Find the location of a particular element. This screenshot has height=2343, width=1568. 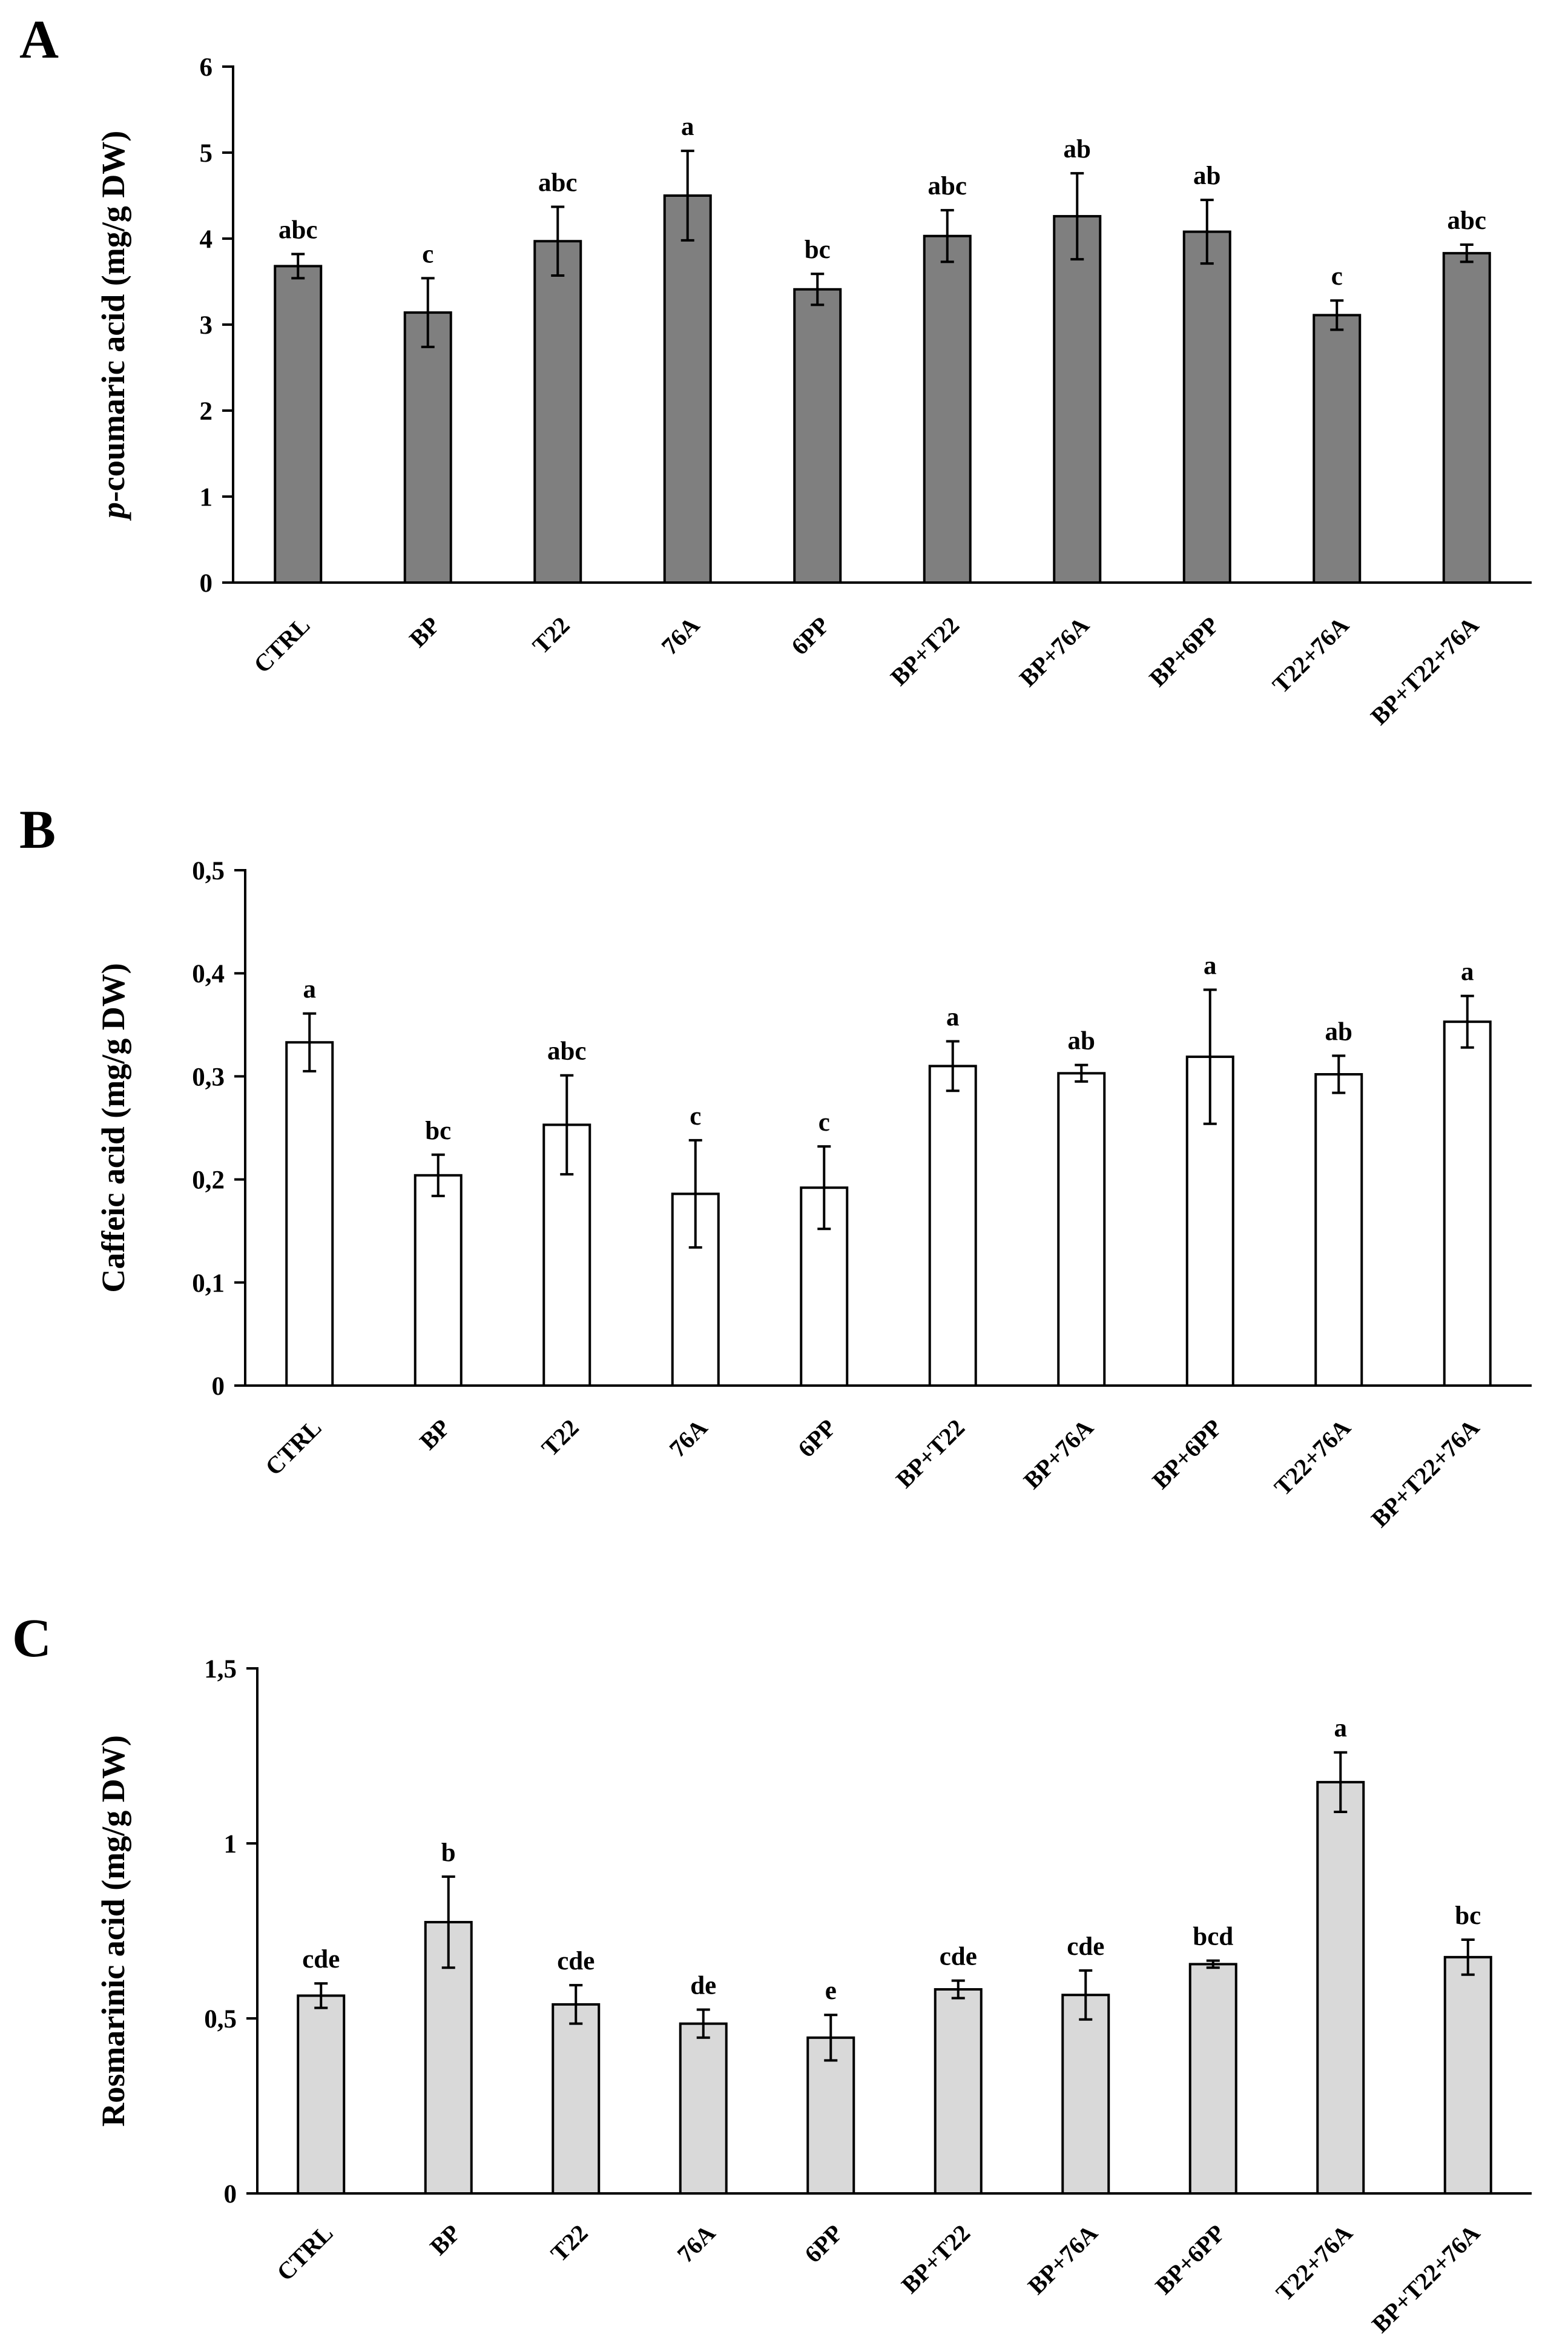

y-tick-label: 6 is located at coordinates (206, 67).